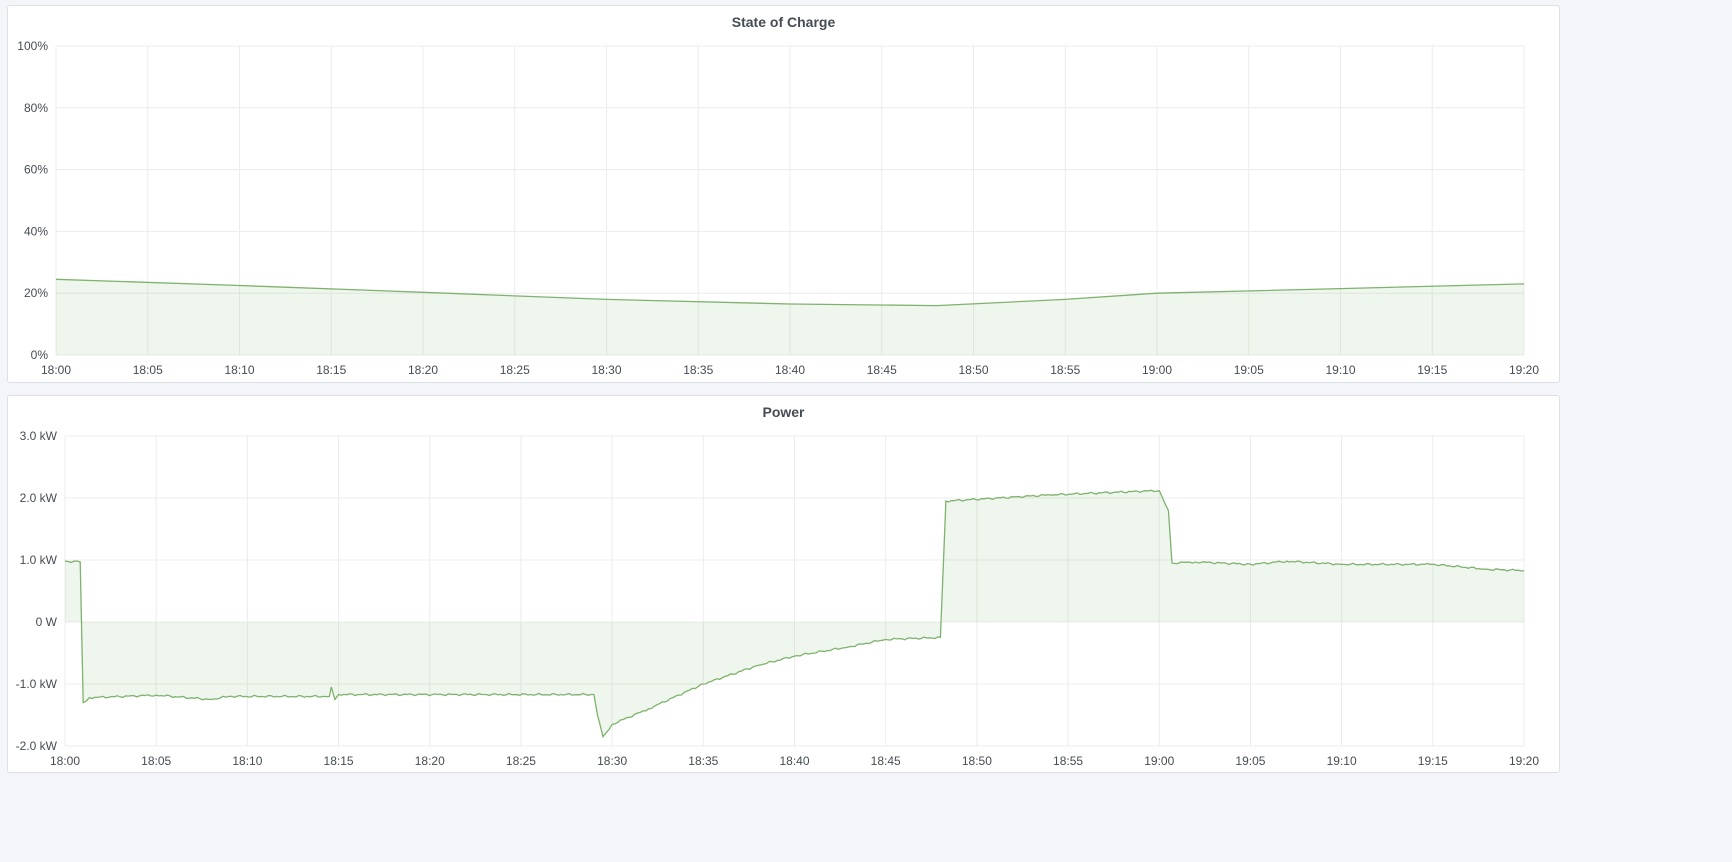  Describe the element at coordinates (36, 108) in the screenshot. I see `y-tick-label: 80%` at that location.